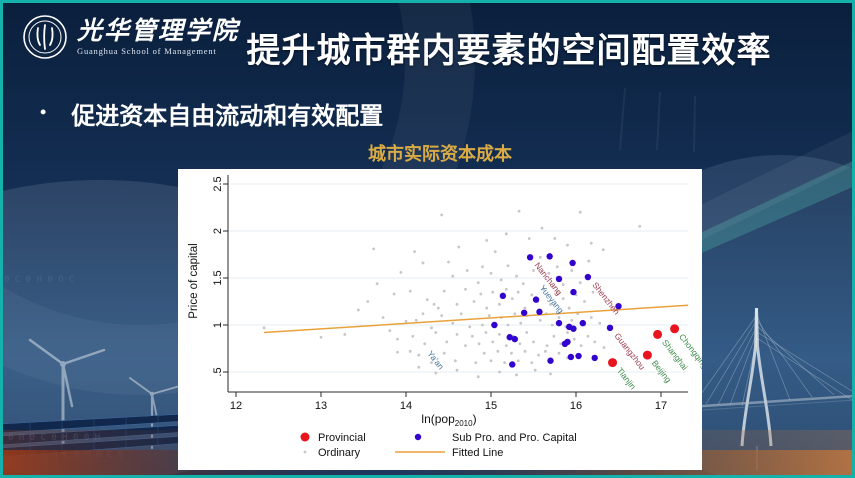 This screenshot has width=855, height=478. Describe the element at coordinates (339, 453) in the screenshot. I see `svg-text: Ordinary` at that location.